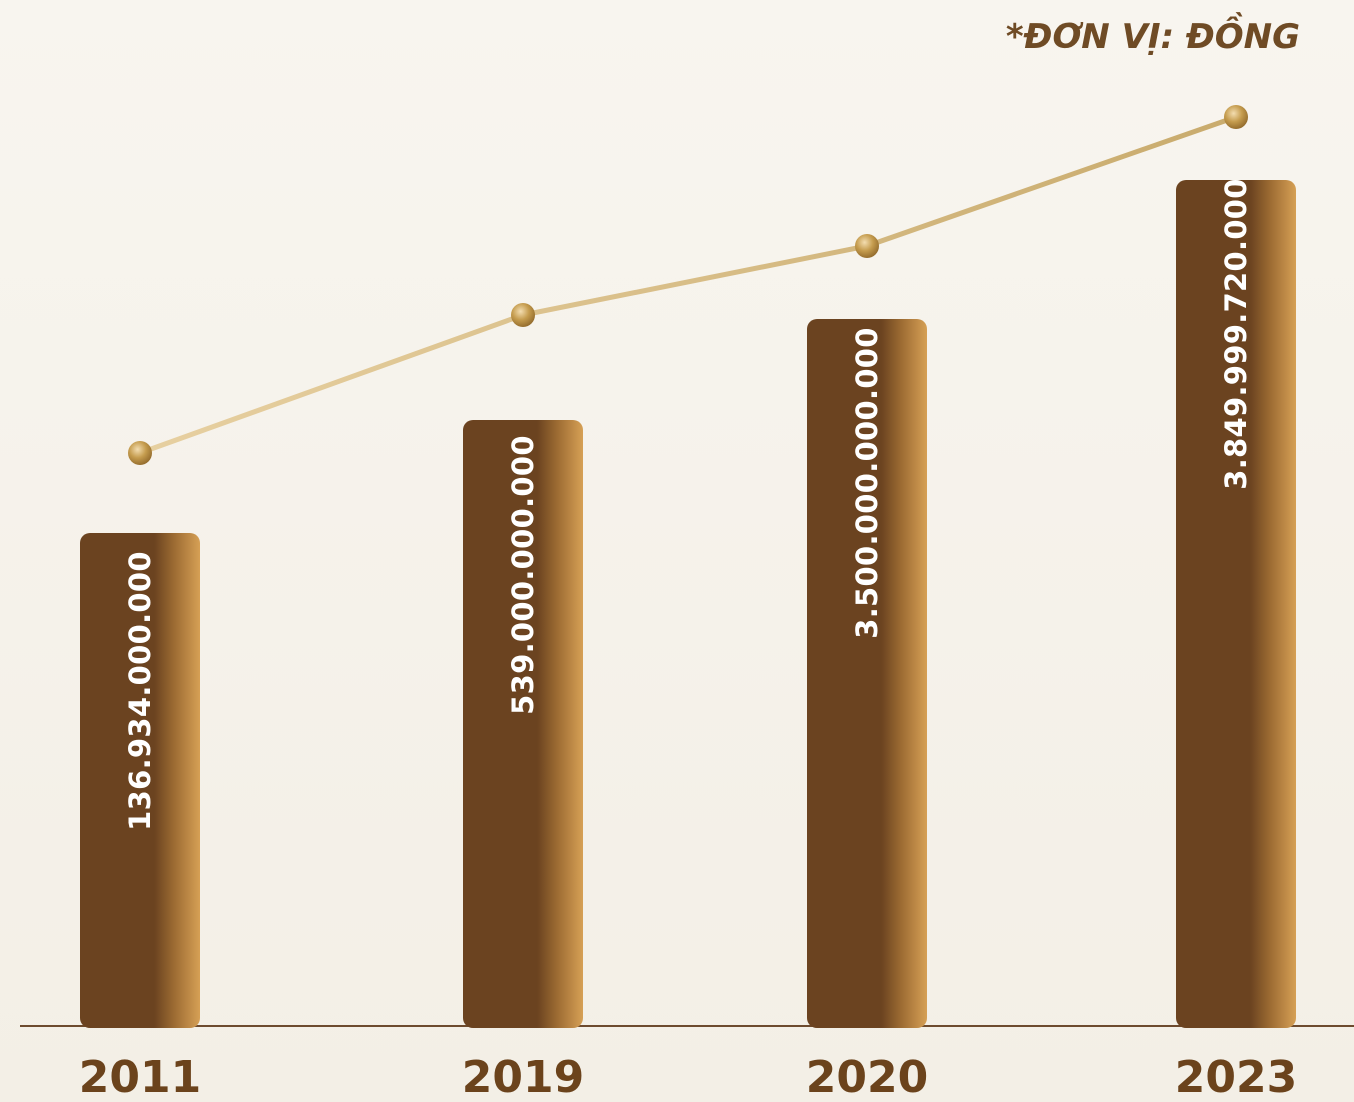 The width and height of the screenshot is (1354, 1102). What do you see at coordinates (867, 1077) in the screenshot?
I see `x-tick-label-2020: 2020` at bounding box center [867, 1077].